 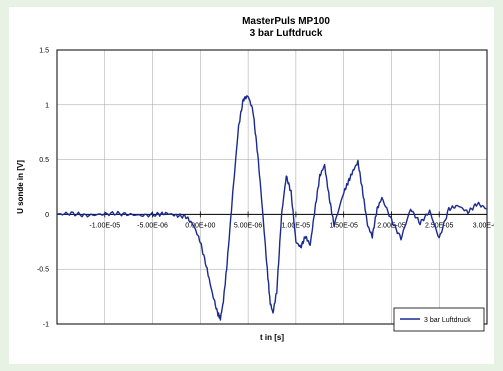 What do you see at coordinates (46, 325) in the screenshot?
I see `y-tick-label-0: -1` at bounding box center [46, 325].